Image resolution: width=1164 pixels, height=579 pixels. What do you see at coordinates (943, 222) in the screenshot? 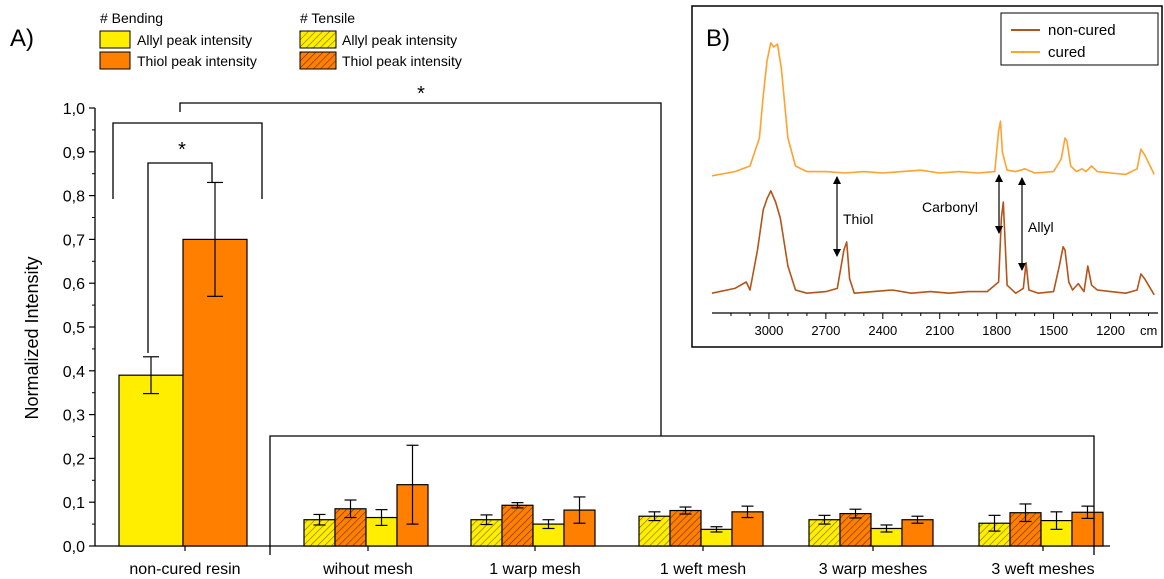
I see `inset-annotations: Thiol Carbonyl Allyl` at bounding box center [943, 222].